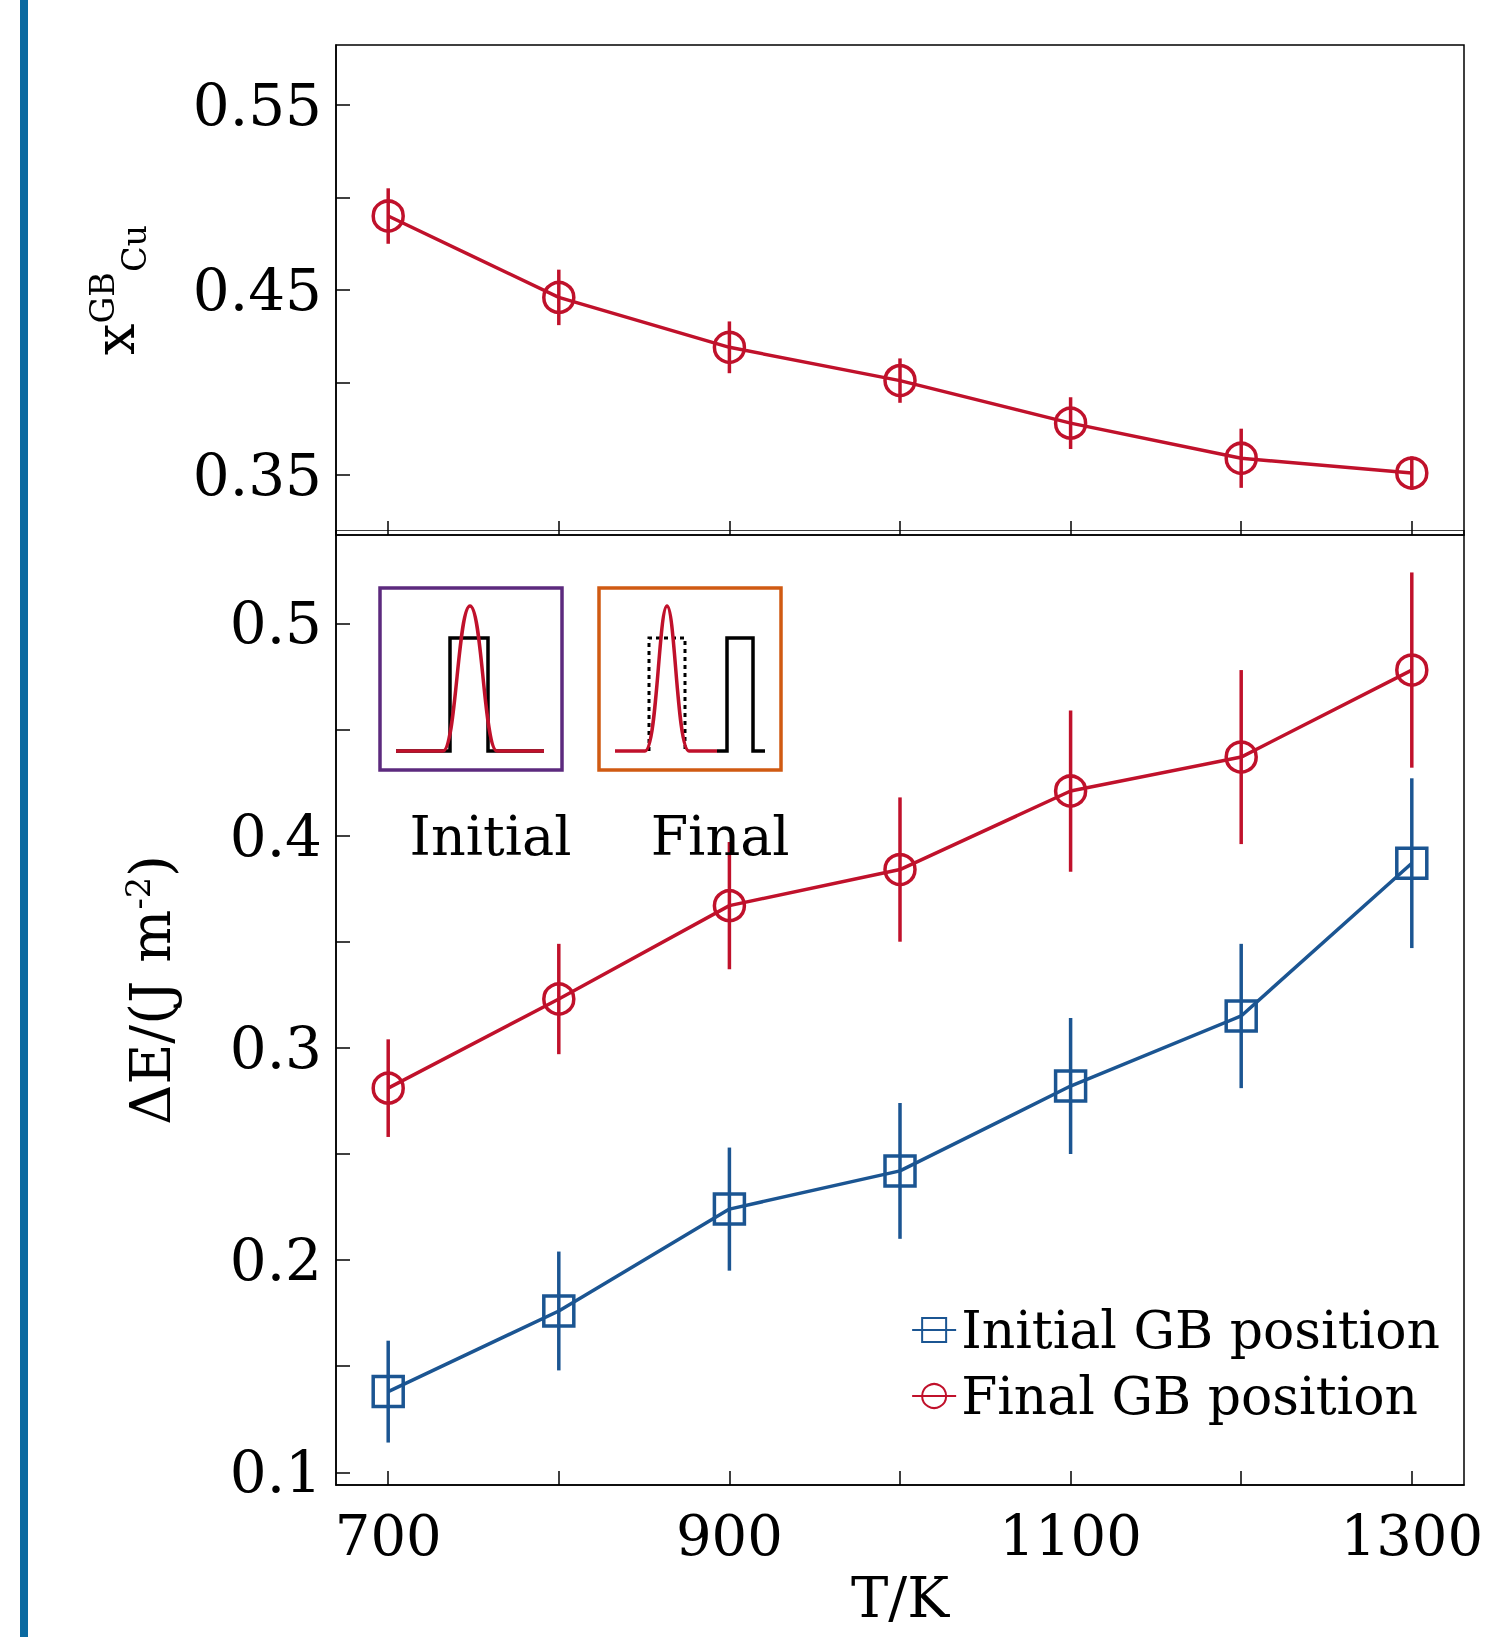  Describe the element at coordinates (490, 836) in the screenshot. I see `annotation: Initial` at that location.